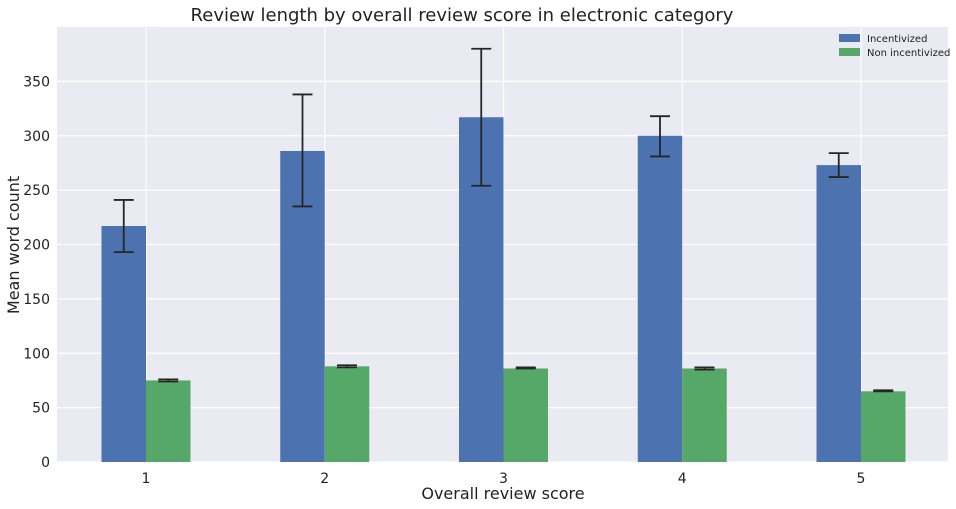 This screenshot has width=956, height=509. I want to click on y-tick-label: 150, so click(36, 300).